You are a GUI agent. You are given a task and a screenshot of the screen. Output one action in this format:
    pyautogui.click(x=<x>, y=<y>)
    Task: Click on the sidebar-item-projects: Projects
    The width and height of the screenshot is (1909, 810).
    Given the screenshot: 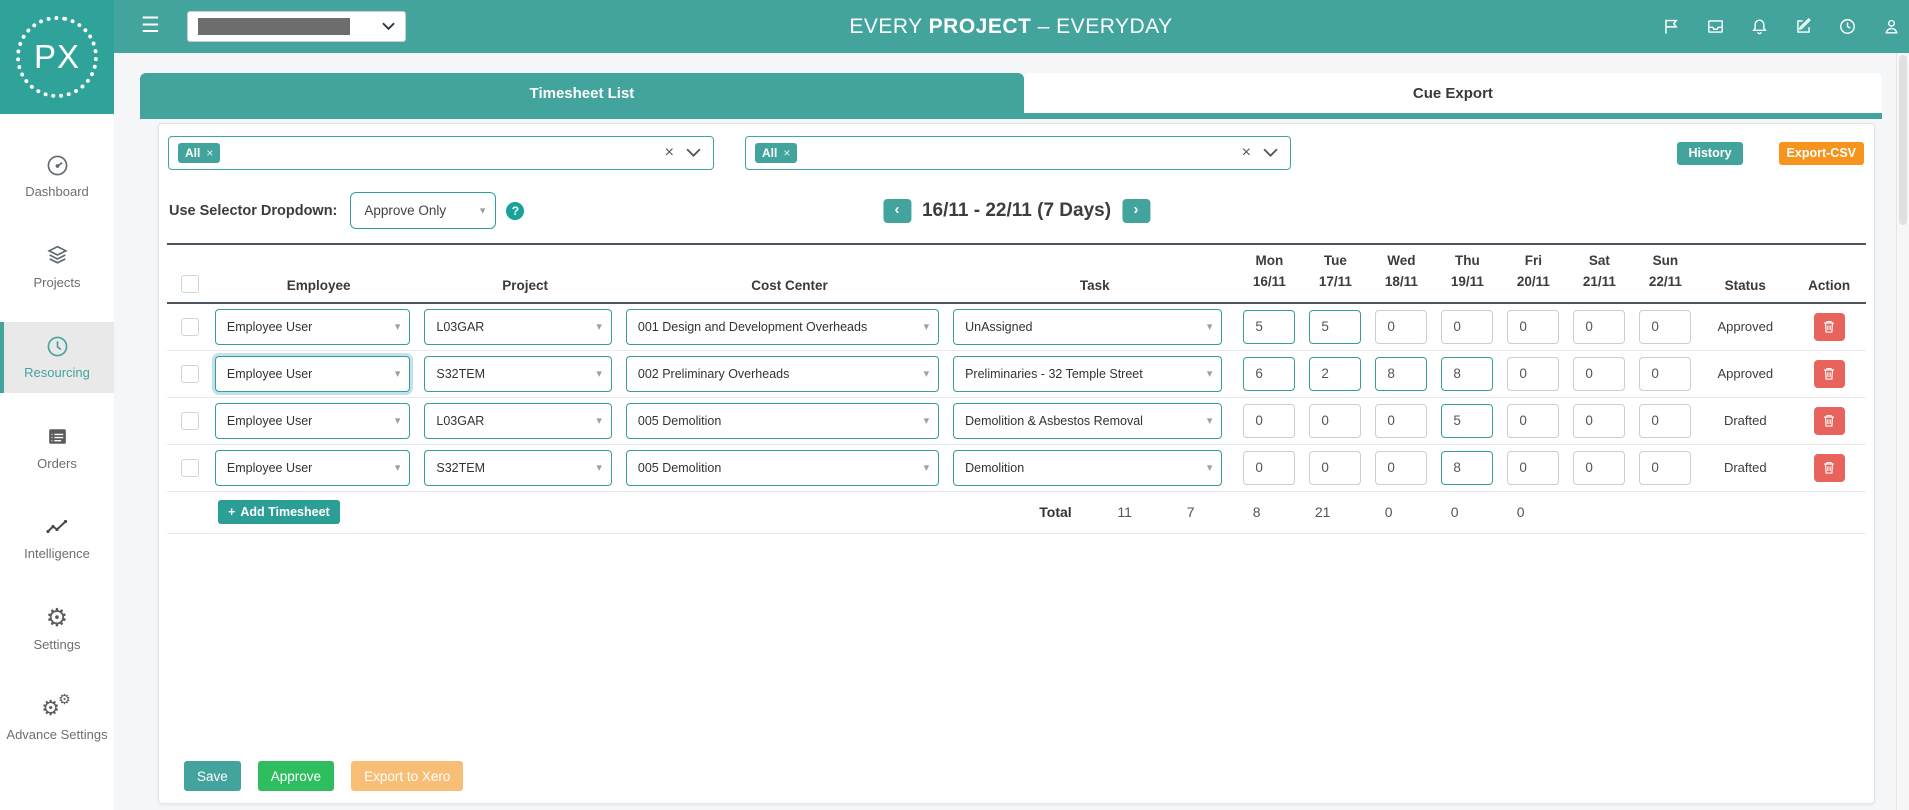 What is the action you would take?
    pyautogui.click(x=57, y=267)
    